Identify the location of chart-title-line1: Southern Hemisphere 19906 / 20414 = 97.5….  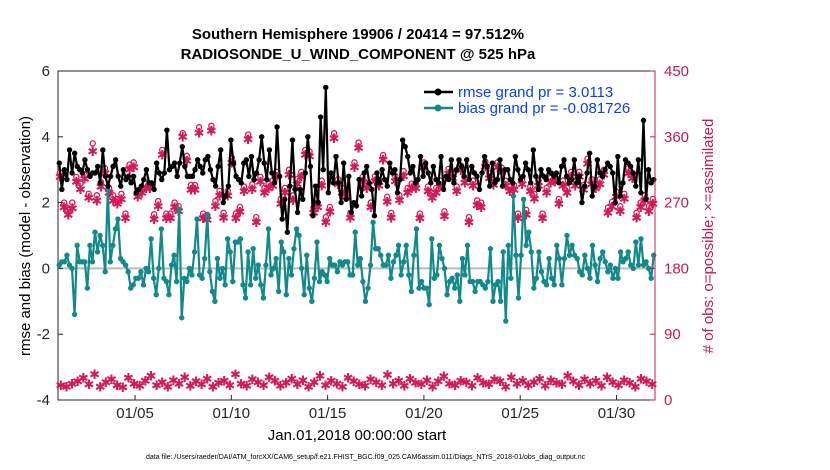
(358, 34).